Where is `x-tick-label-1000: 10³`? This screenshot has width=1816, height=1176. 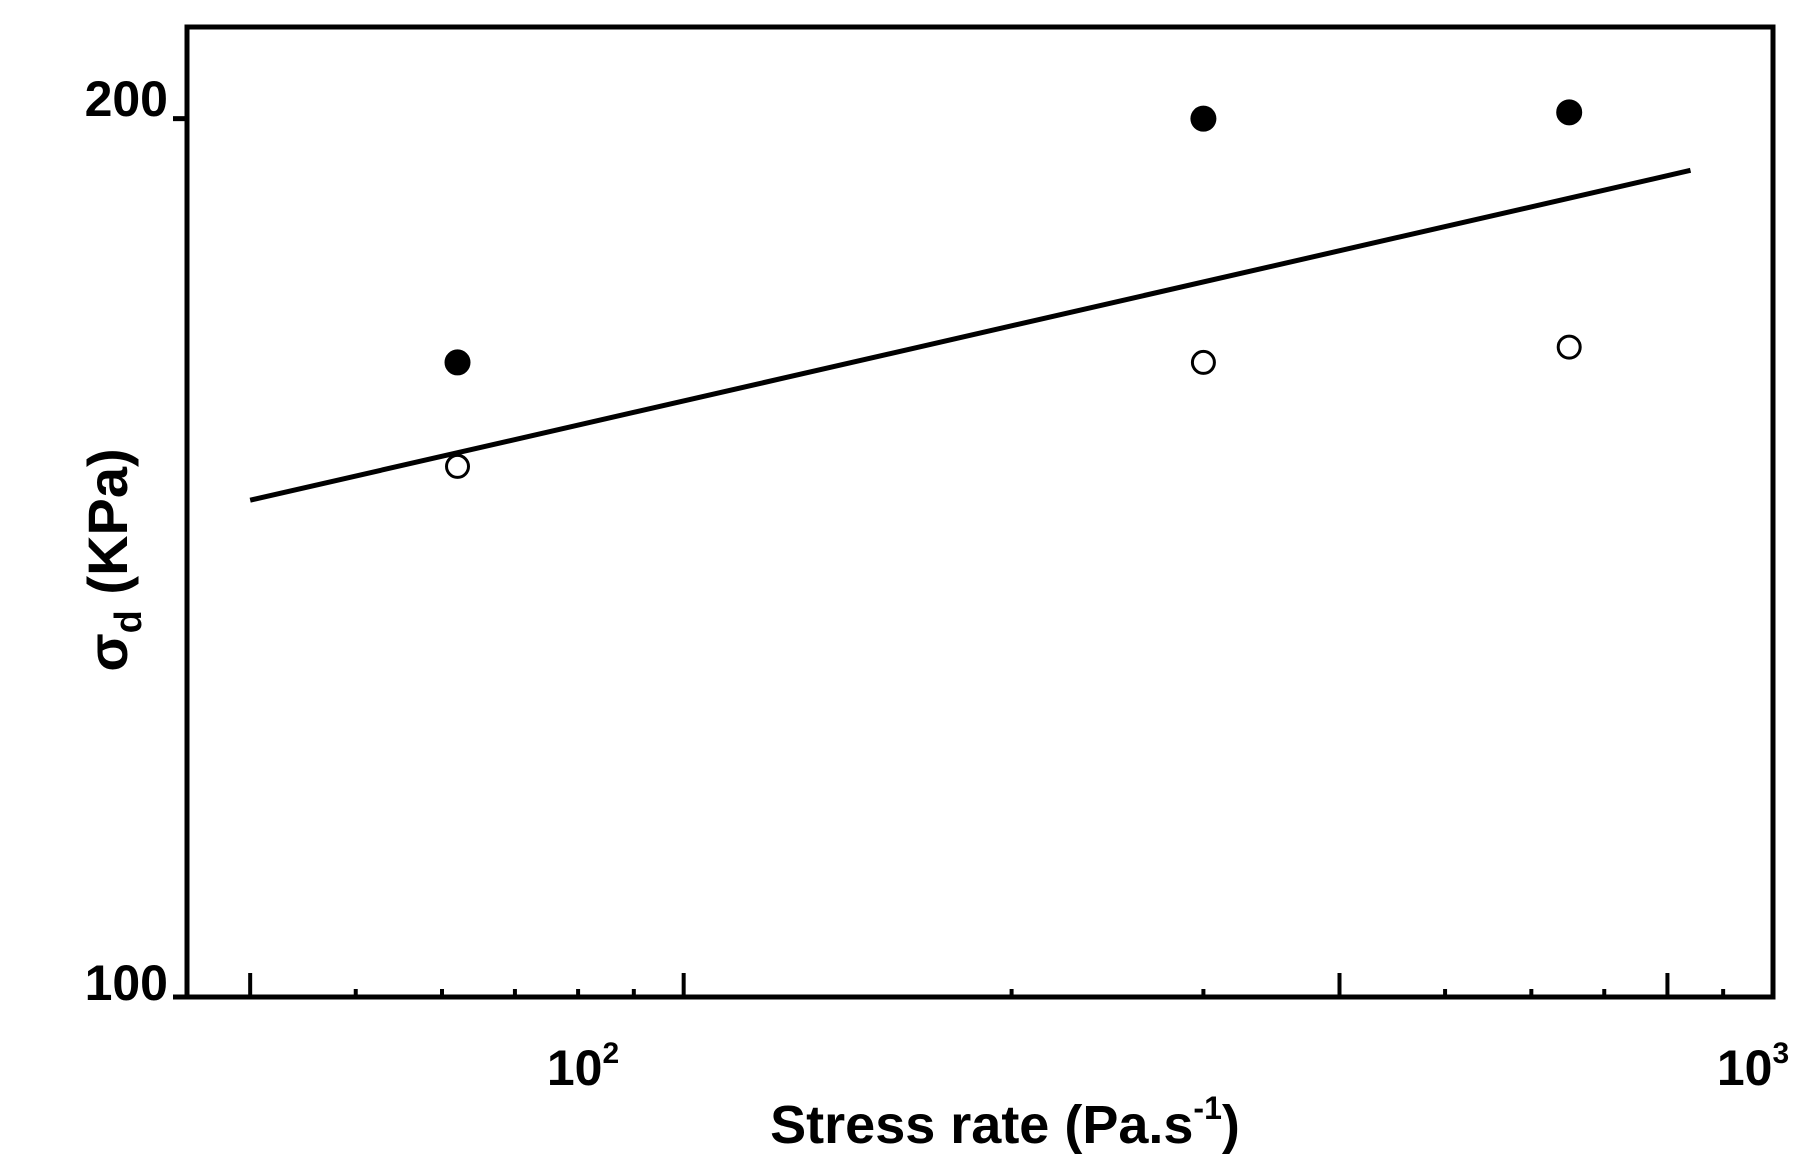
x-tick-label-1000: 10³ is located at coordinates (1753, 1066).